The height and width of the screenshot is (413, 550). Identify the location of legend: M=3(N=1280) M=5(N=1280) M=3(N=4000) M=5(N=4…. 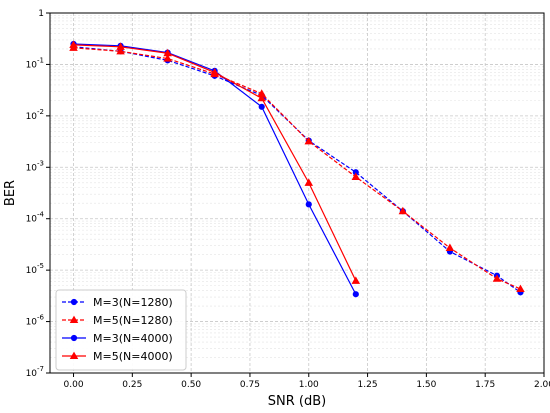
(121, 330).